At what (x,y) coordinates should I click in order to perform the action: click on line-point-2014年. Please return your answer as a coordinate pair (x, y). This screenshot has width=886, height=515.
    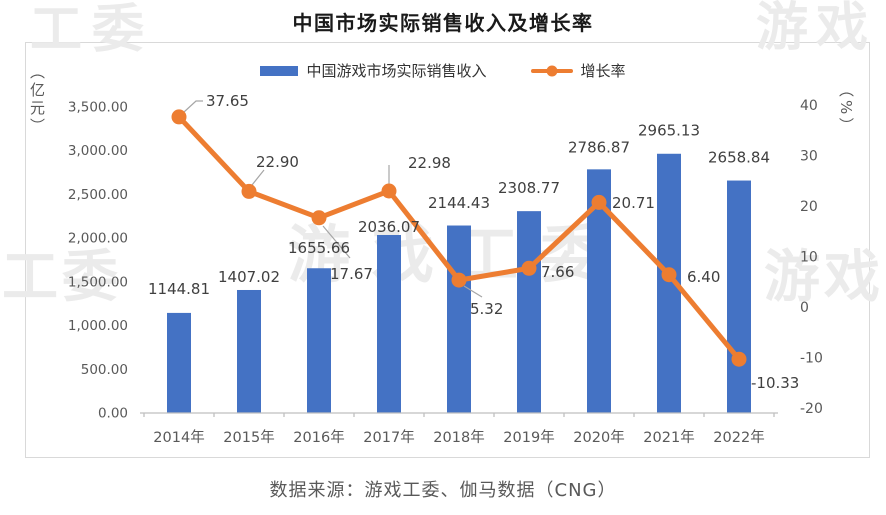
    Looking at the image, I should click on (179, 117).